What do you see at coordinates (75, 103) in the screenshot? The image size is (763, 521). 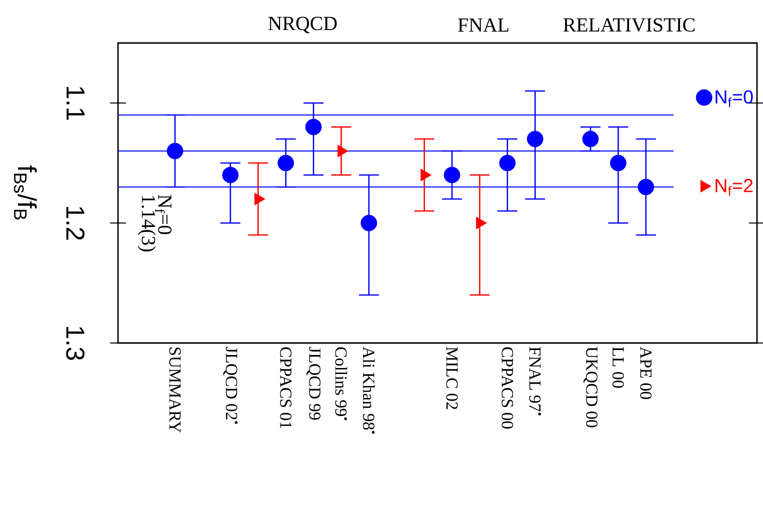 I see `y-tick-label: 1.1` at bounding box center [75, 103].